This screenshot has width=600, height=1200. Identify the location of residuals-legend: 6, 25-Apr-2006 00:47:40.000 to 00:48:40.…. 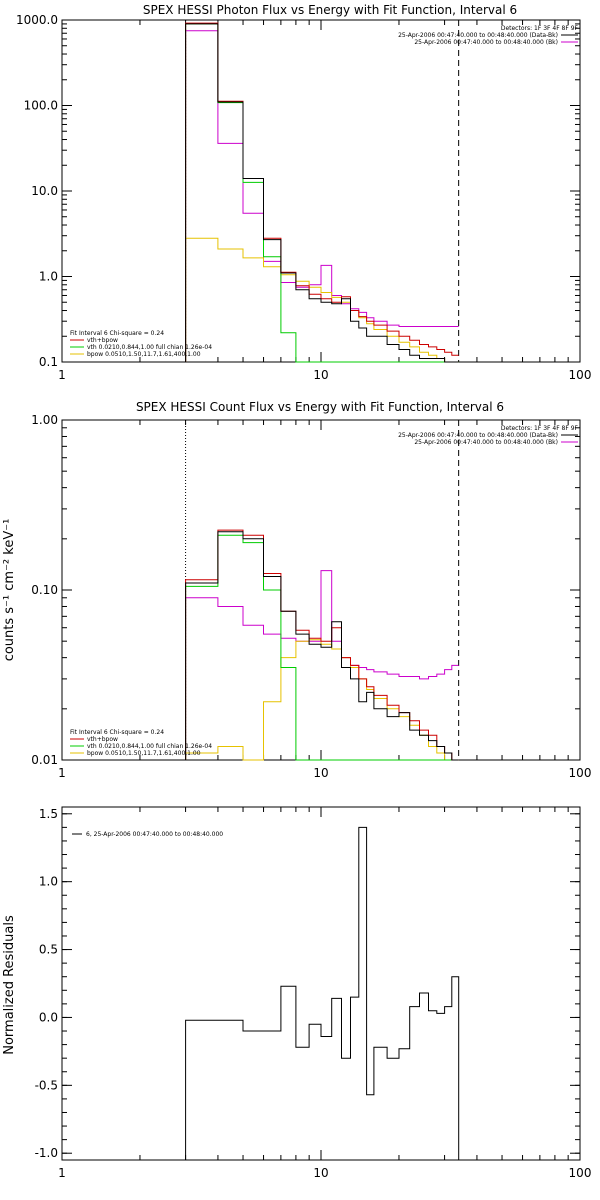
(147, 834).